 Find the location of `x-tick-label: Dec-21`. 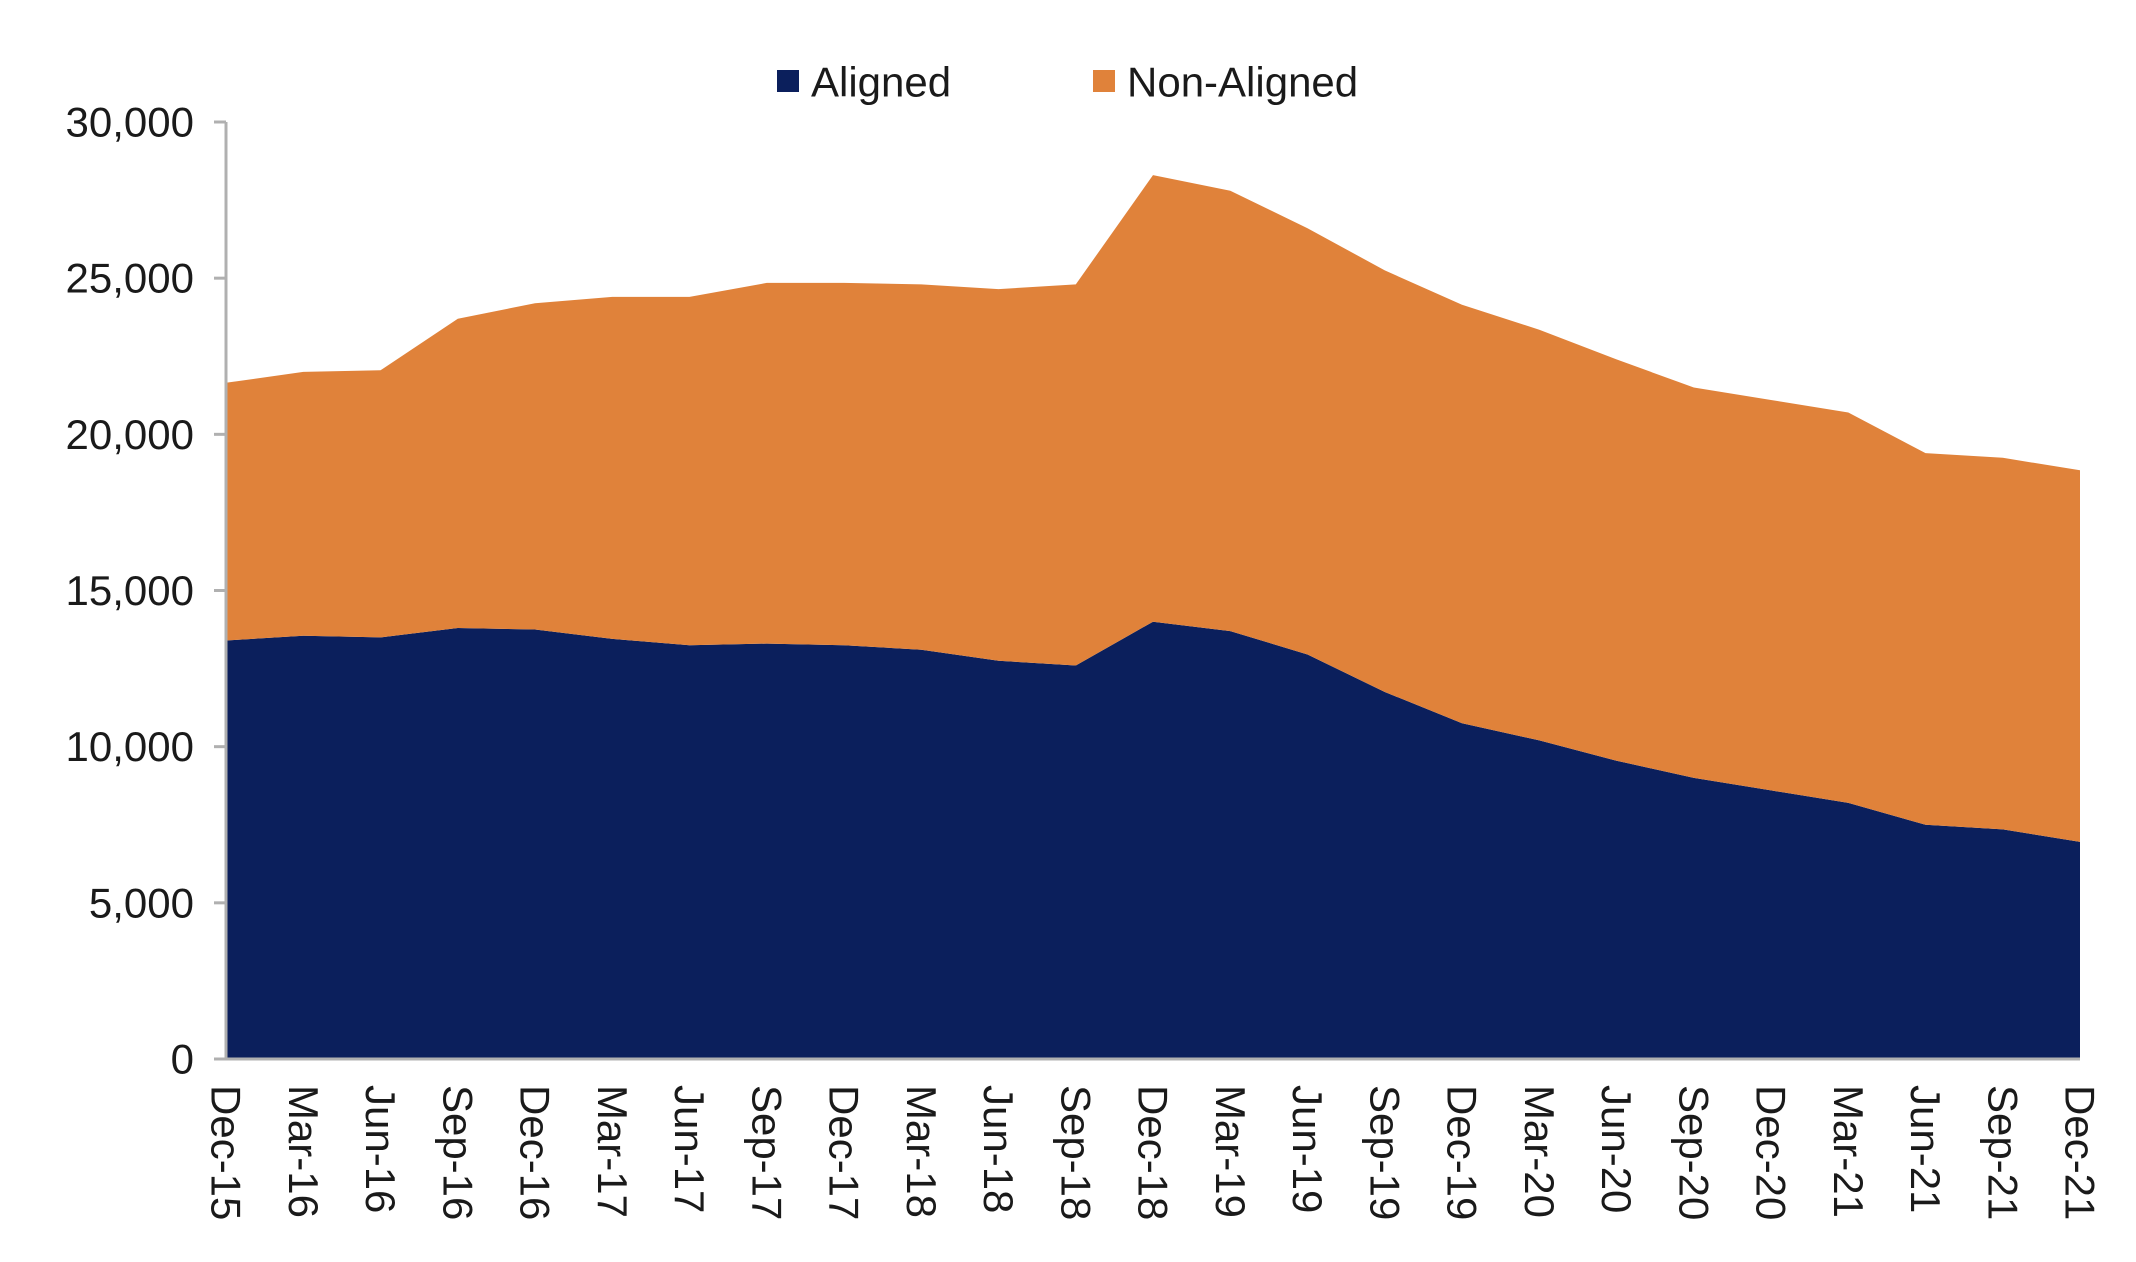

x-tick-label: Dec-21 is located at coordinates (2080, 1152).